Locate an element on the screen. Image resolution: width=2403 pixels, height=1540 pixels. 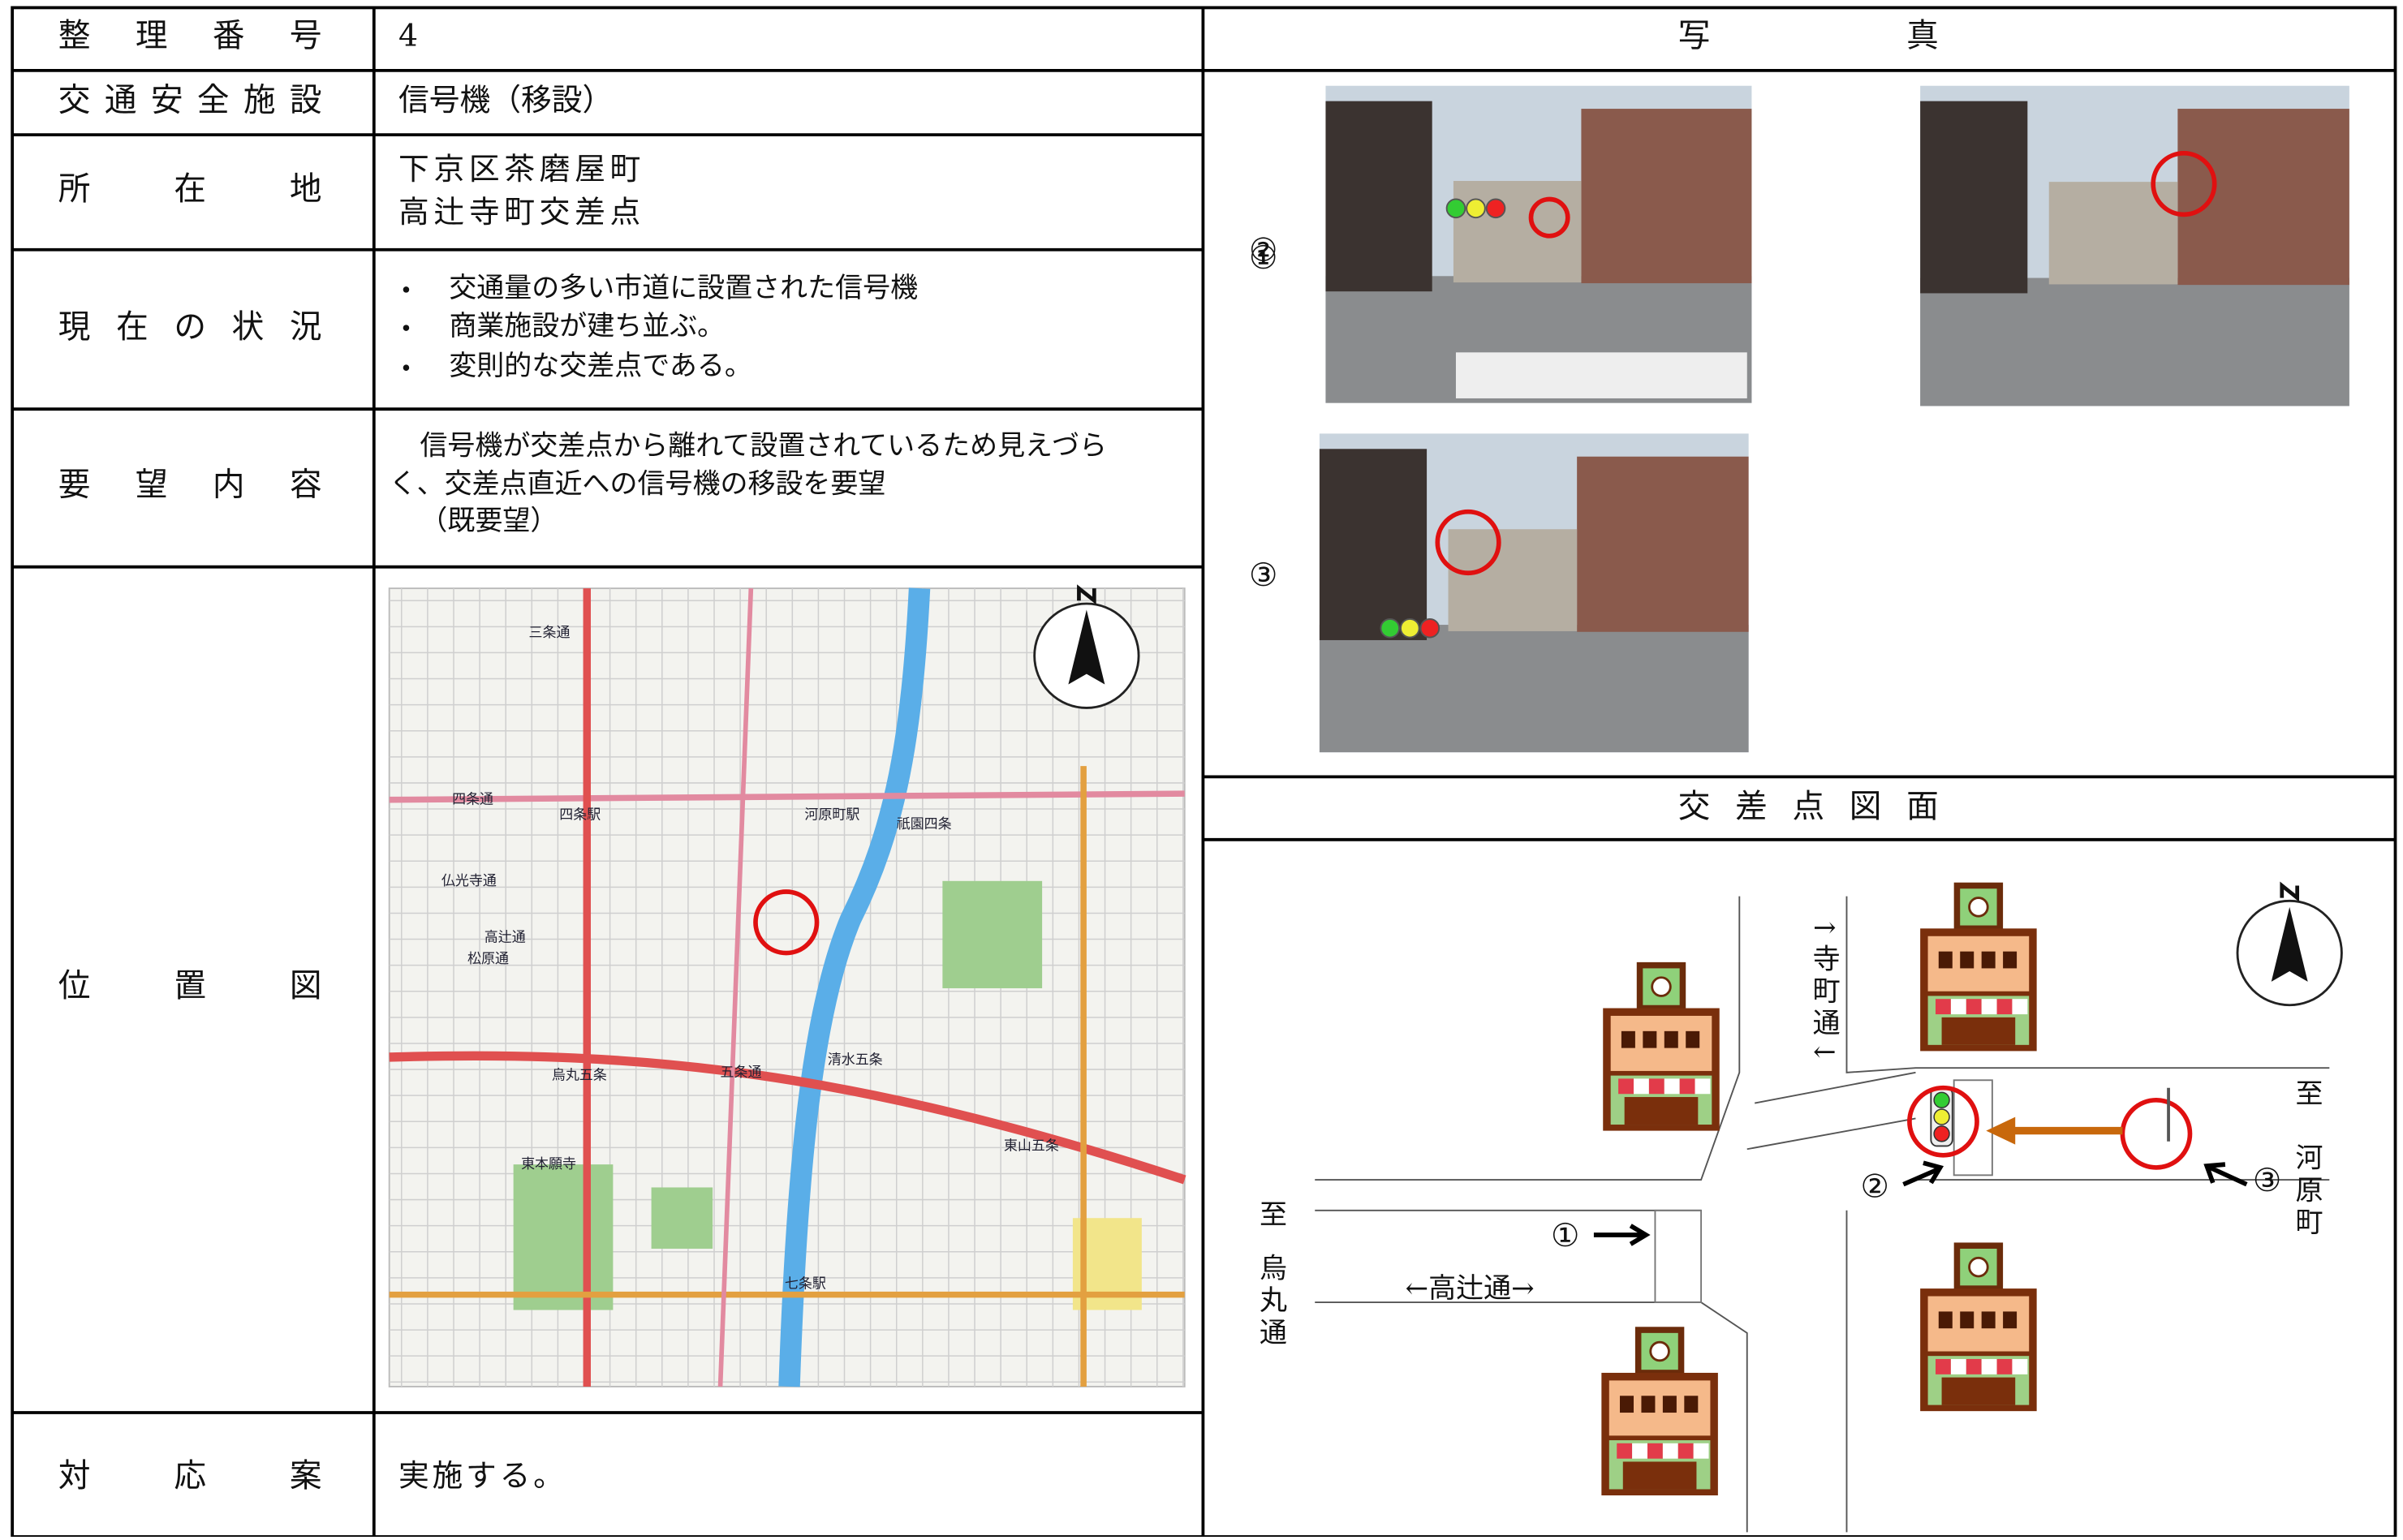
row-line: 高辻寺町交差点 is located at coordinates (521, 212).